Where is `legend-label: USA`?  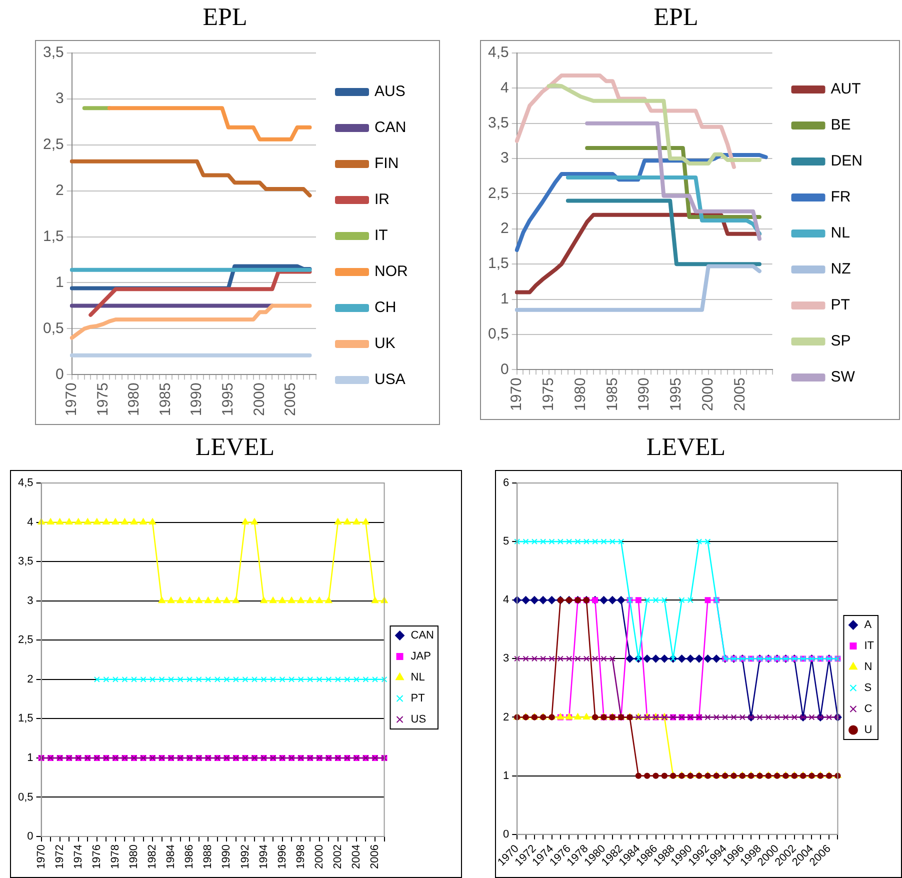
legend-label: USA is located at coordinates (390, 379).